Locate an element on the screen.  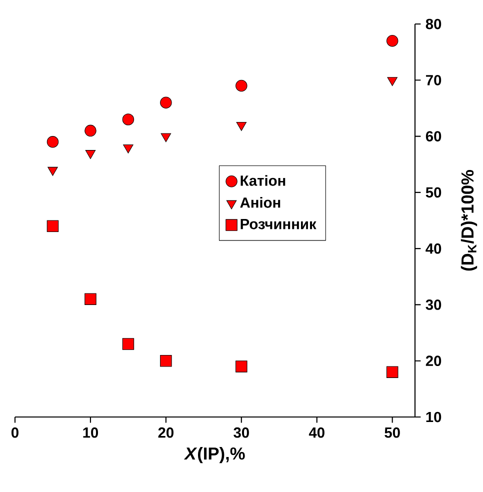
y-axis-title: (D$_{K}$/D)*100% is located at coordinates (469, 220).